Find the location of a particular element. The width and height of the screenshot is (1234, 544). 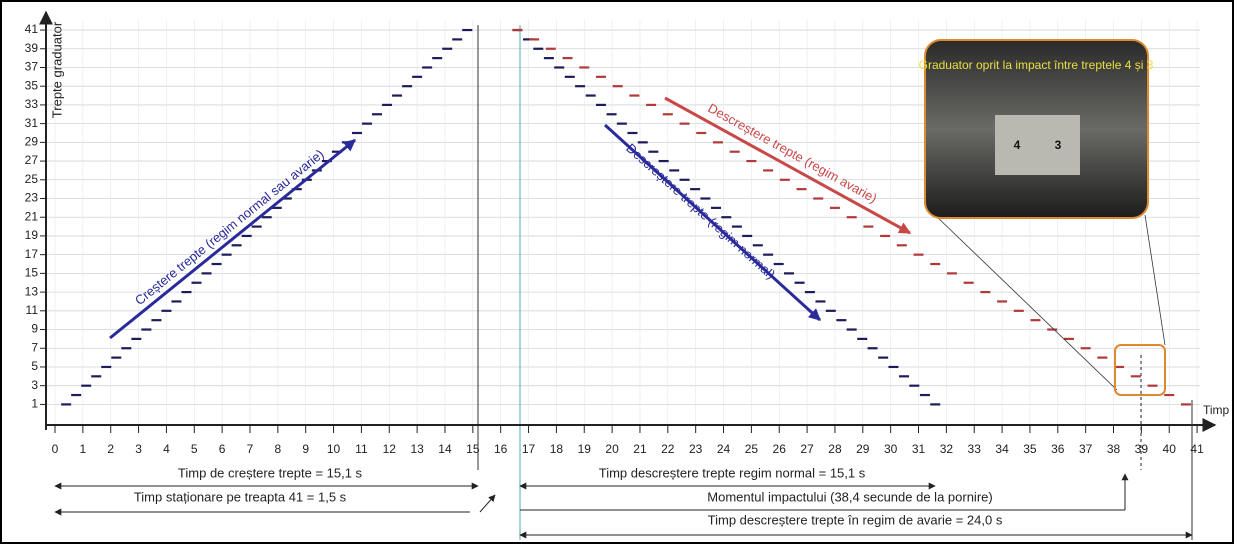

x-tick-label: 26 is located at coordinates (780, 449).